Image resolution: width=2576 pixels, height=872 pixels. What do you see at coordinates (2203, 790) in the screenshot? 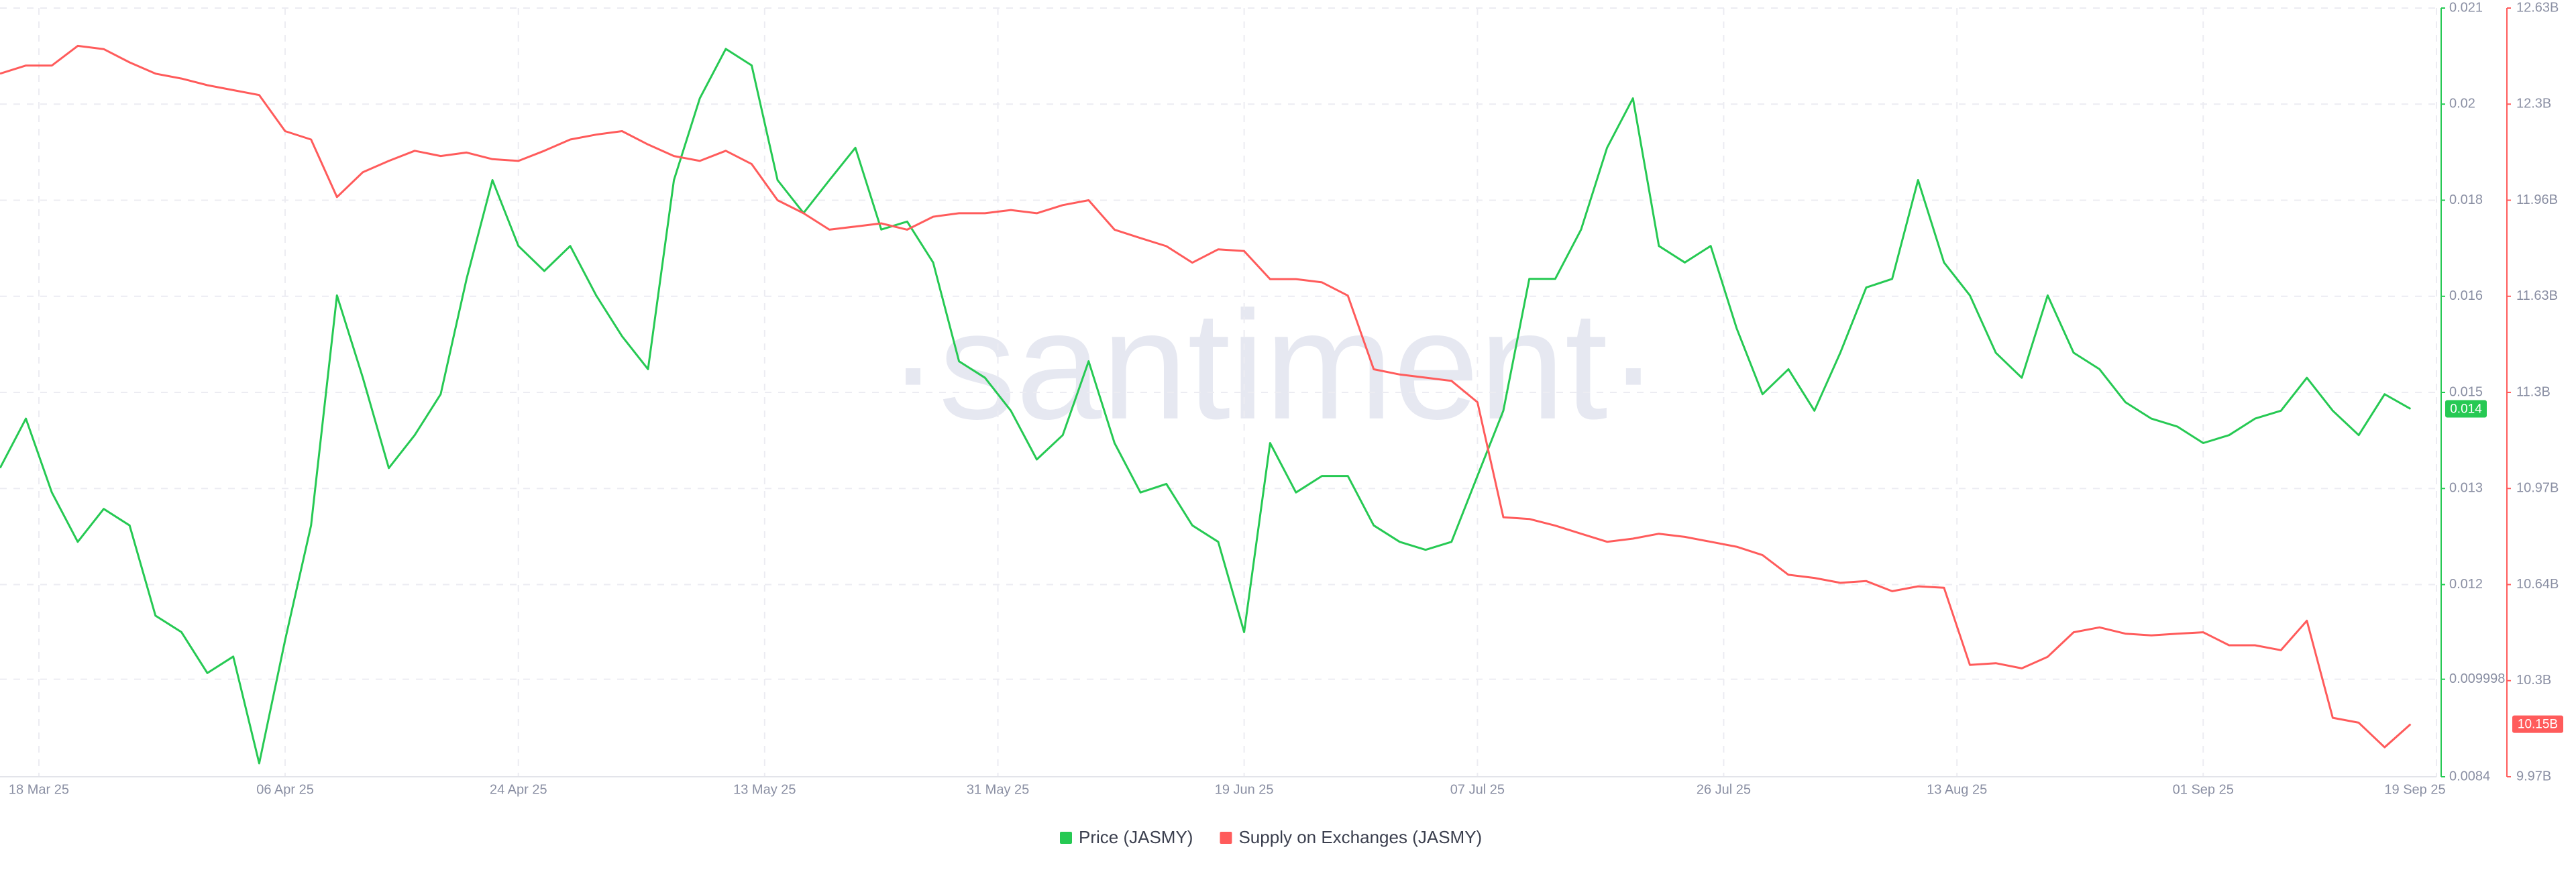
I see `x-tick-label: 01 Sep 25` at bounding box center [2203, 790].